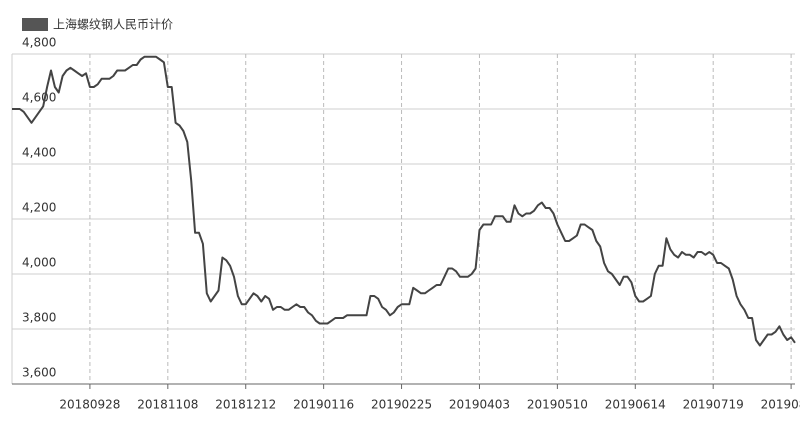  I want to click on y-tick-label: 4,400, so click(39, 153).